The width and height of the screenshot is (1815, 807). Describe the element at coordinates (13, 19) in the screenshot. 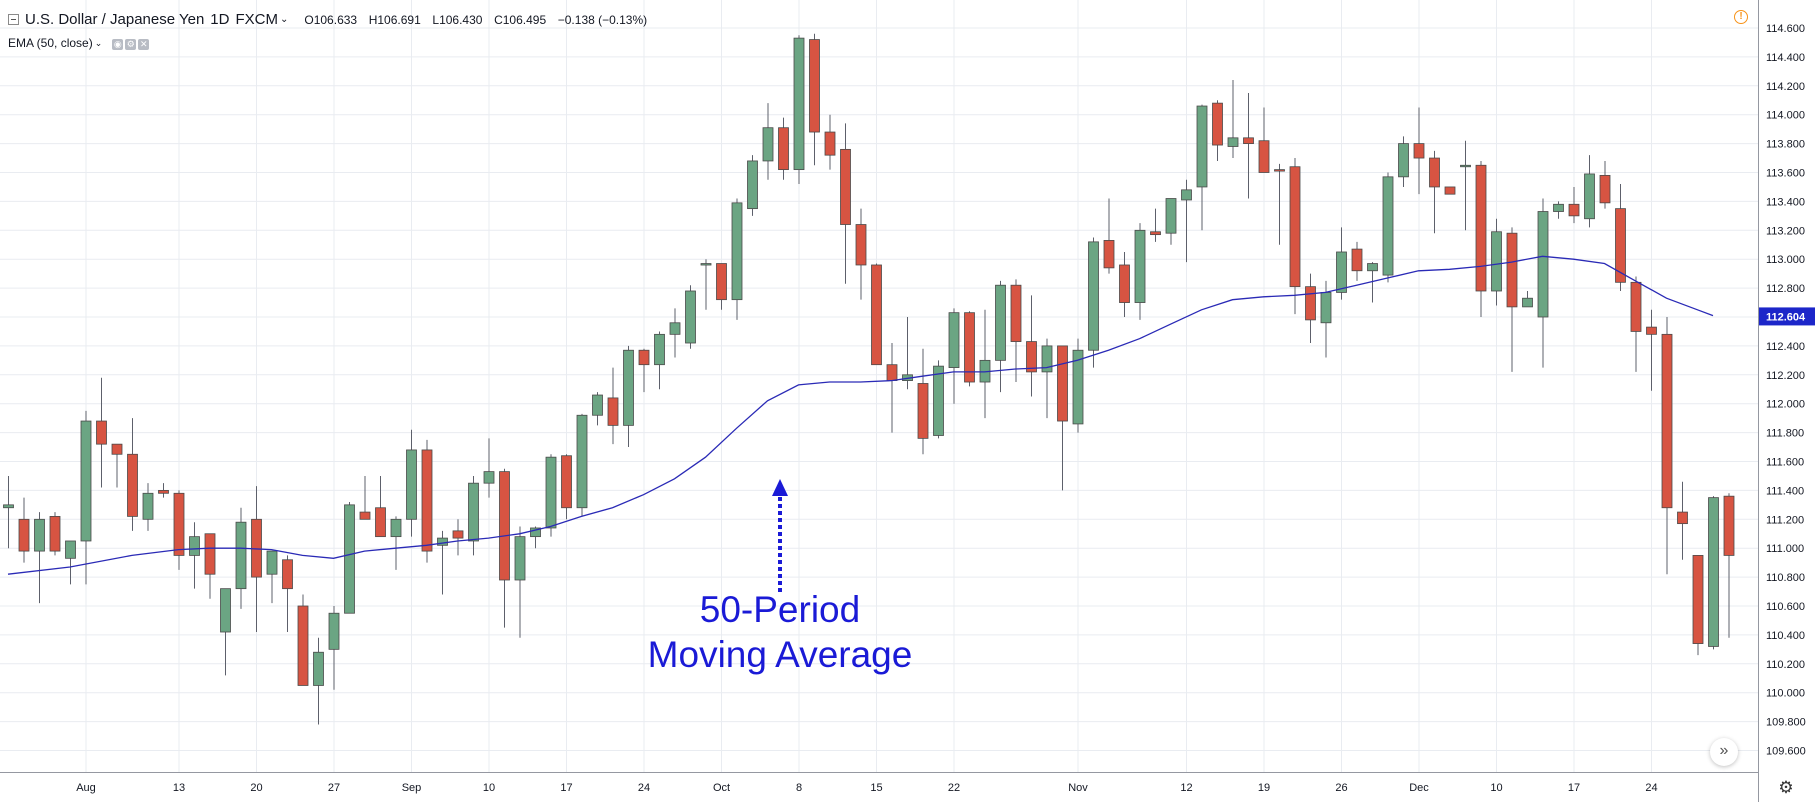

I see `collapse-legend-icon` at that location.